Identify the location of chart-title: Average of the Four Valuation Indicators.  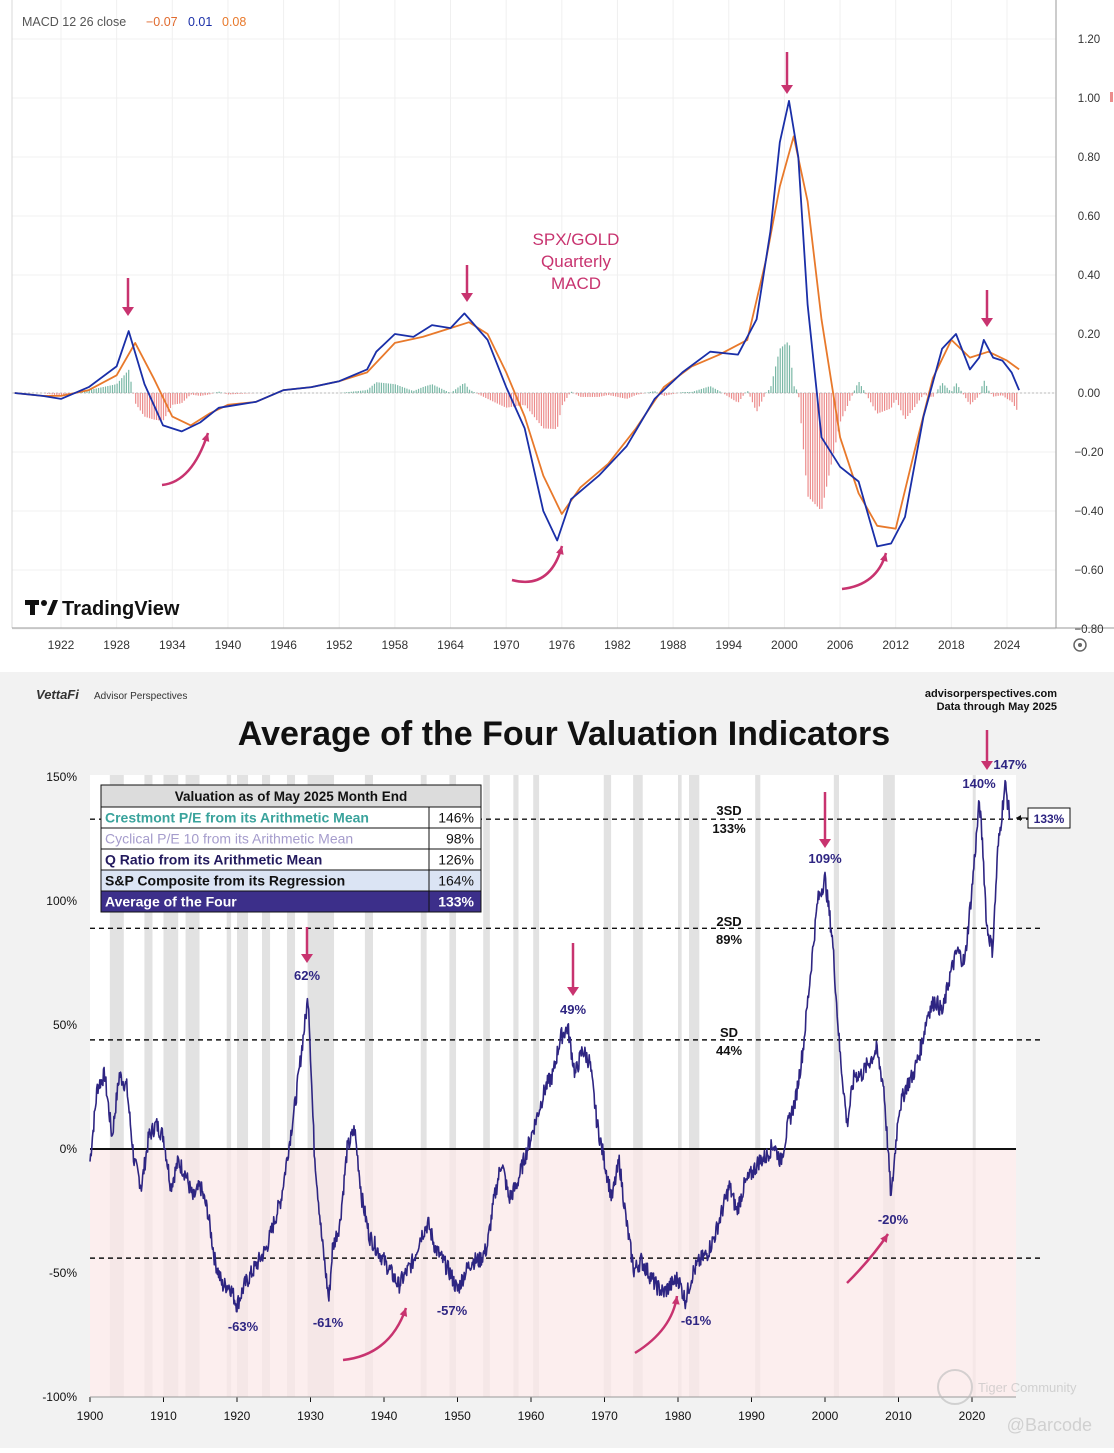
(564, 734).